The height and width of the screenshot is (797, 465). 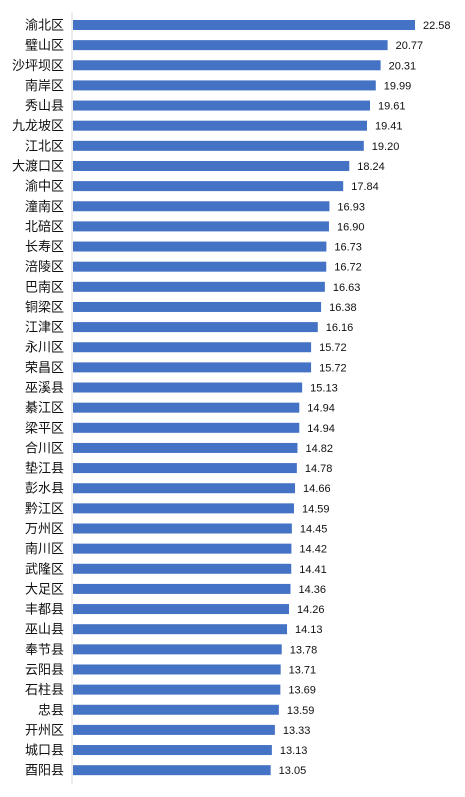 I want to click on category-label: 云阳县, so click(x=44, y=670).